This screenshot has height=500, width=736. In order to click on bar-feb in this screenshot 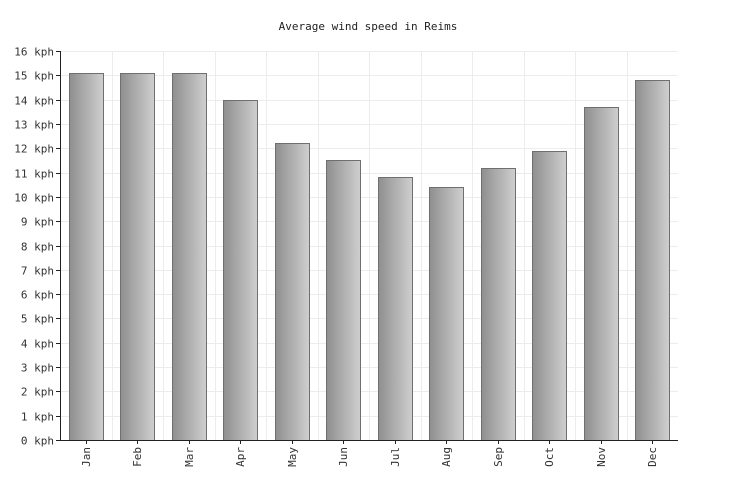, I will do `click(137, 257)`.